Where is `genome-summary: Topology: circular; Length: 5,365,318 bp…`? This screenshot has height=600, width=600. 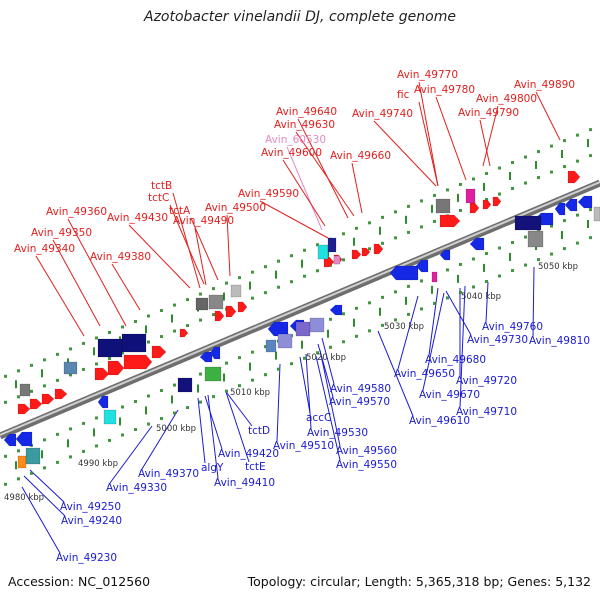
genome-summary: Topology: circular; Length: 5,365,318 bp… is located at coordinates (419, 581).